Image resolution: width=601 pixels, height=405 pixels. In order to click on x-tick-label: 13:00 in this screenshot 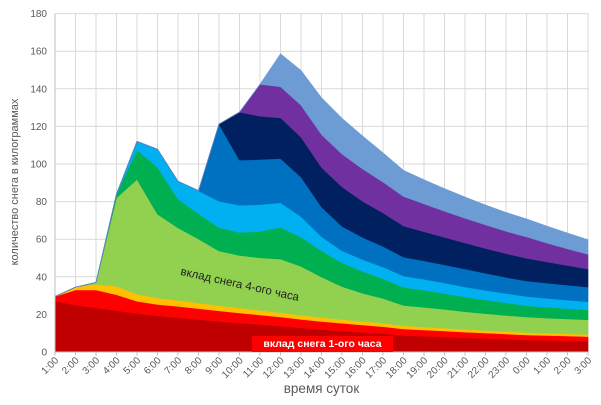, I will do `click(295, 368)`.